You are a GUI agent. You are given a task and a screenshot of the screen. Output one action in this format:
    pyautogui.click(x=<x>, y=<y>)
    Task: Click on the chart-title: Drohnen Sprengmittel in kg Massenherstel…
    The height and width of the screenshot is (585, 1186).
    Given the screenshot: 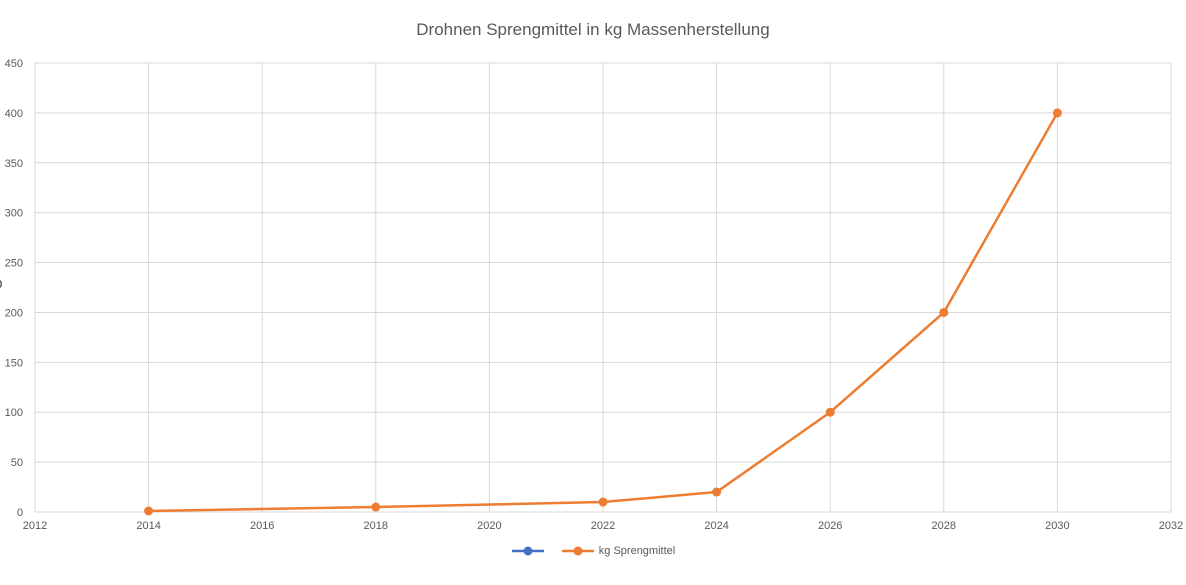 What is the action you would take?
    pyautogui.click(x=593, y=29)
    